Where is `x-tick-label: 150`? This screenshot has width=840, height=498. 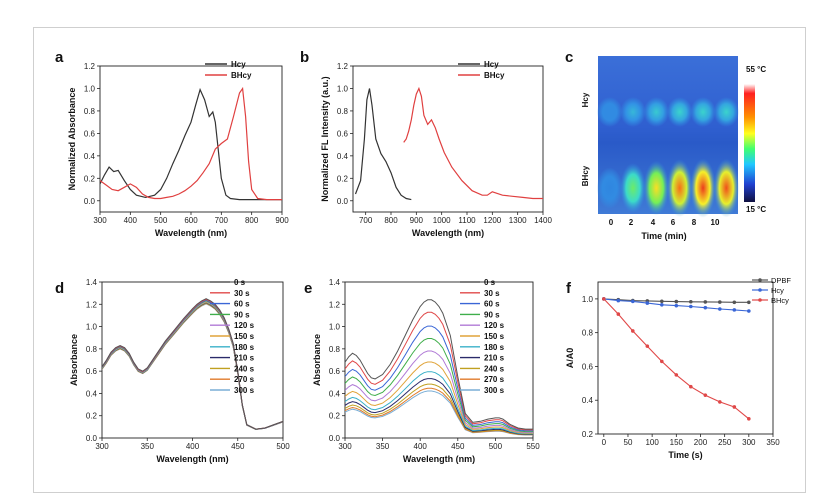 x-tick-label: 150 is located at coordinates (677, 442).